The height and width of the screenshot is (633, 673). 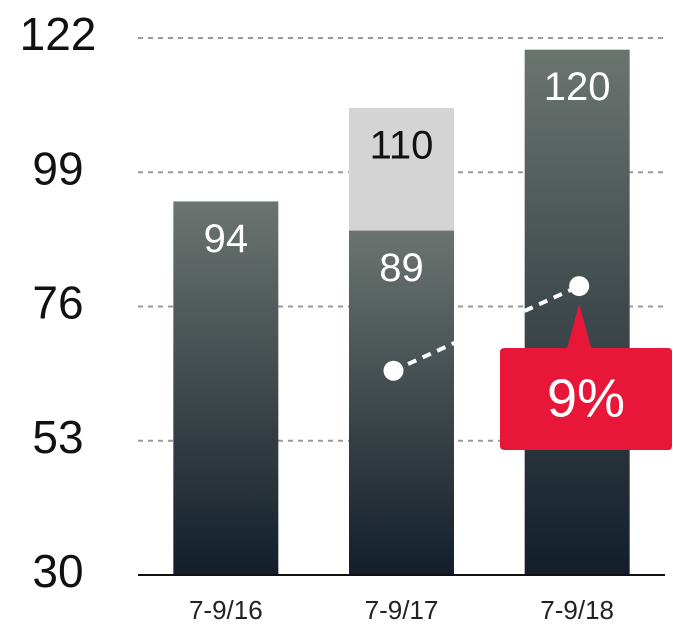 I want to click on y-tick-label: 99, so click(x=57, y=168).